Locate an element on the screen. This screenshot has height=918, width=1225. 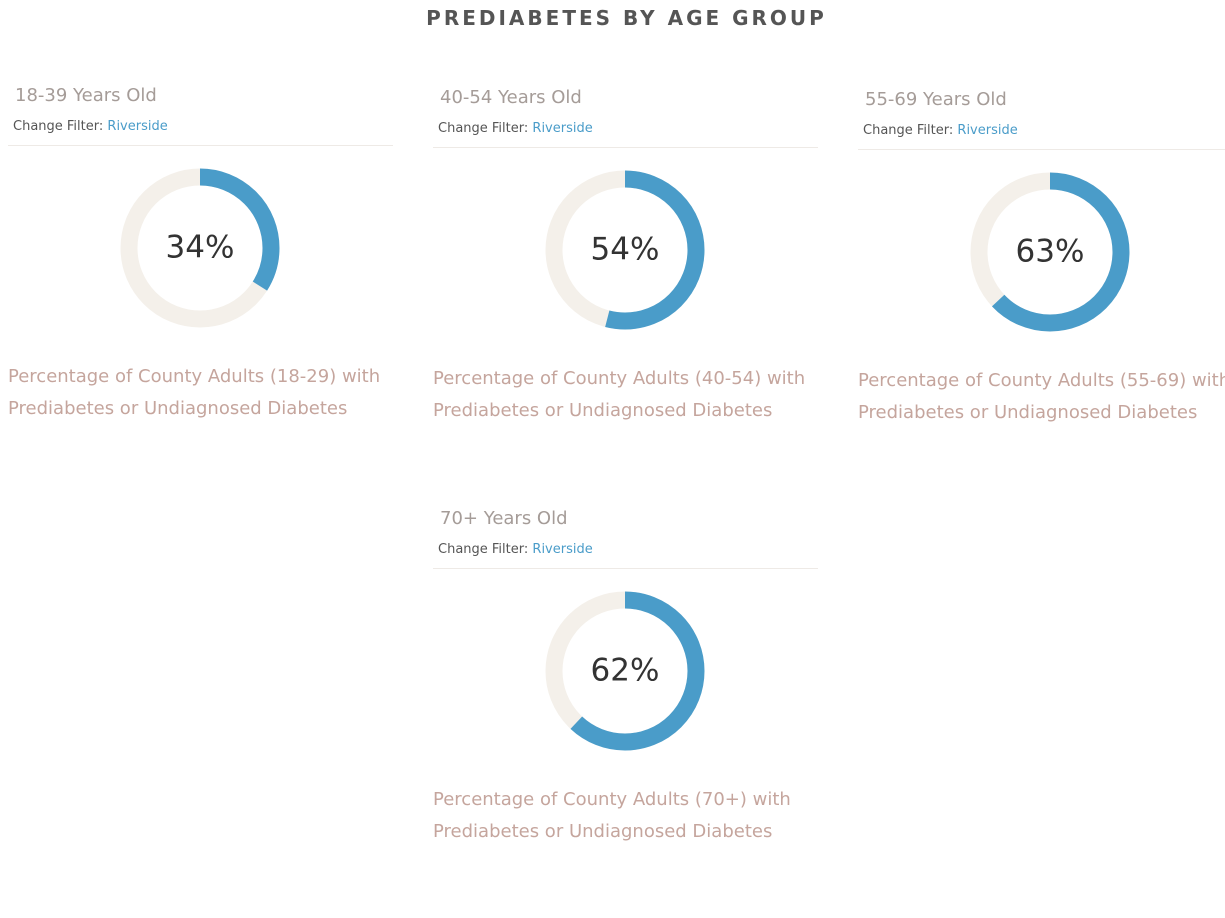
card-title: 18-39 Years Old is located at coordinates (86, 95).